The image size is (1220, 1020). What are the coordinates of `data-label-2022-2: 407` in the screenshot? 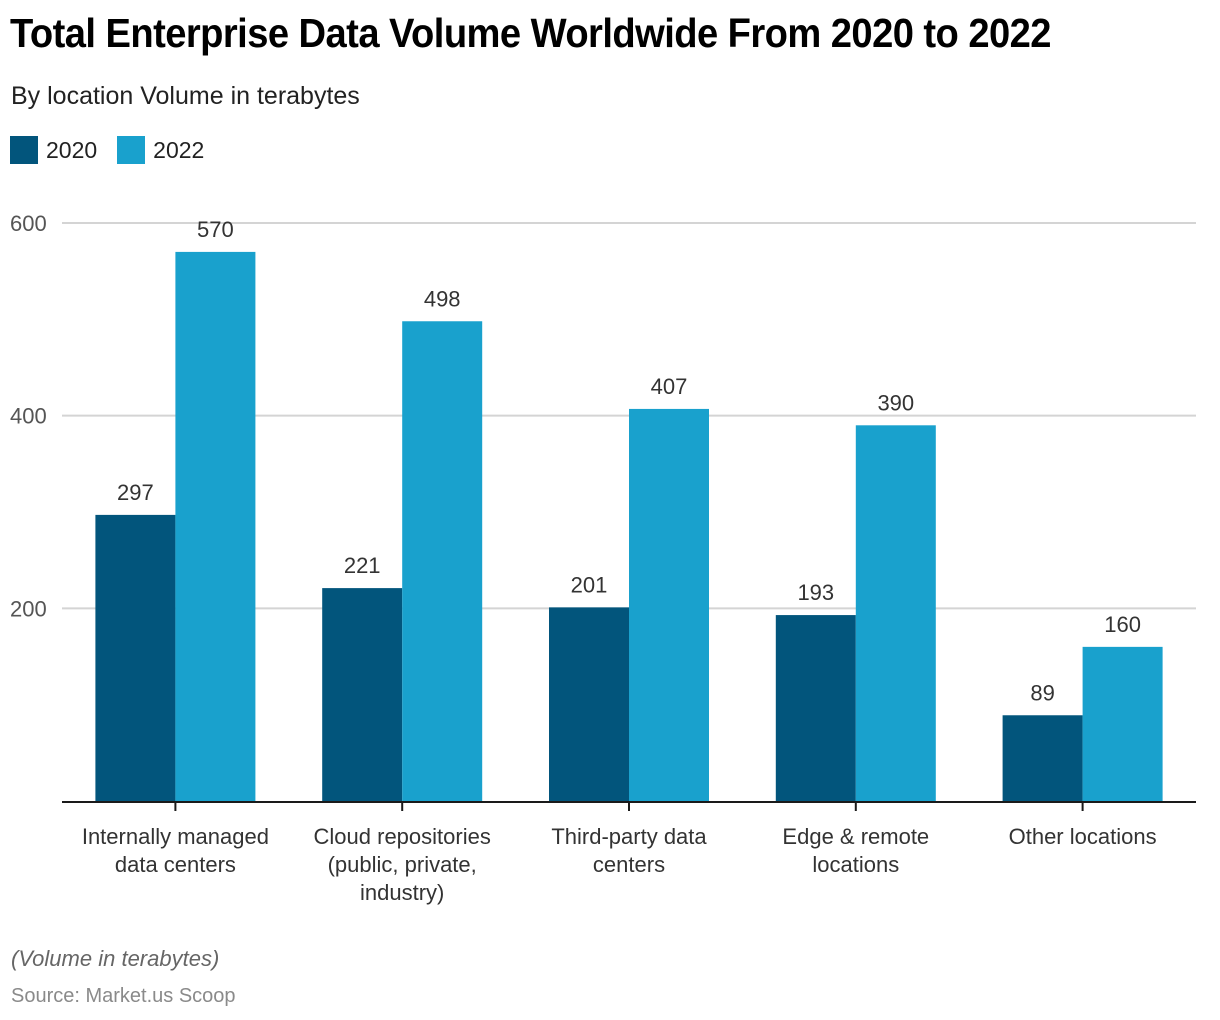 It's located at (669, 386).